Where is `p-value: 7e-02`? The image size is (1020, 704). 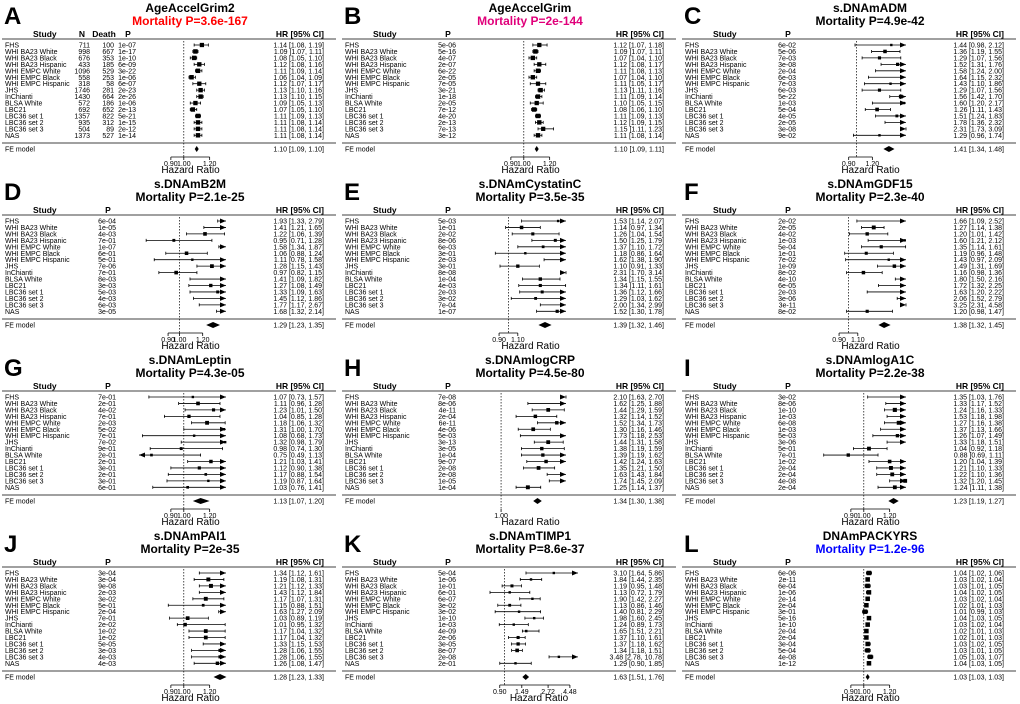
p-value: 7e-02 is located at coordinates (107, 443).